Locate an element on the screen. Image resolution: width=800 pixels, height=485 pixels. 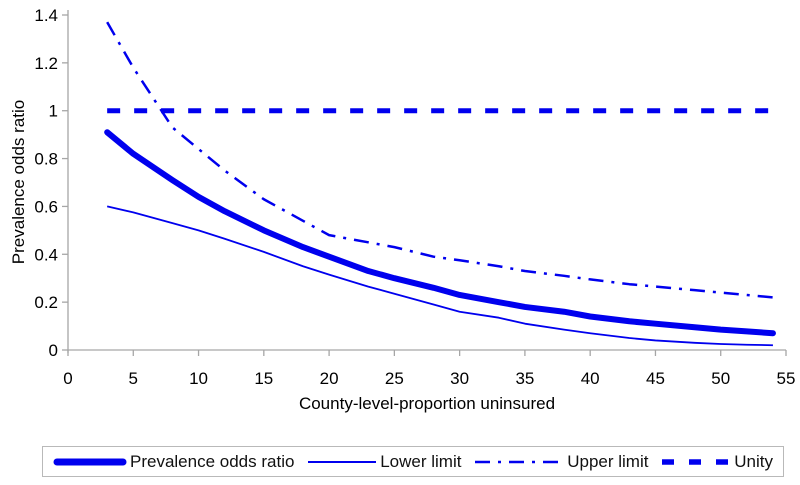
legend-sample-thin-line is located at coordinates (342, 461).